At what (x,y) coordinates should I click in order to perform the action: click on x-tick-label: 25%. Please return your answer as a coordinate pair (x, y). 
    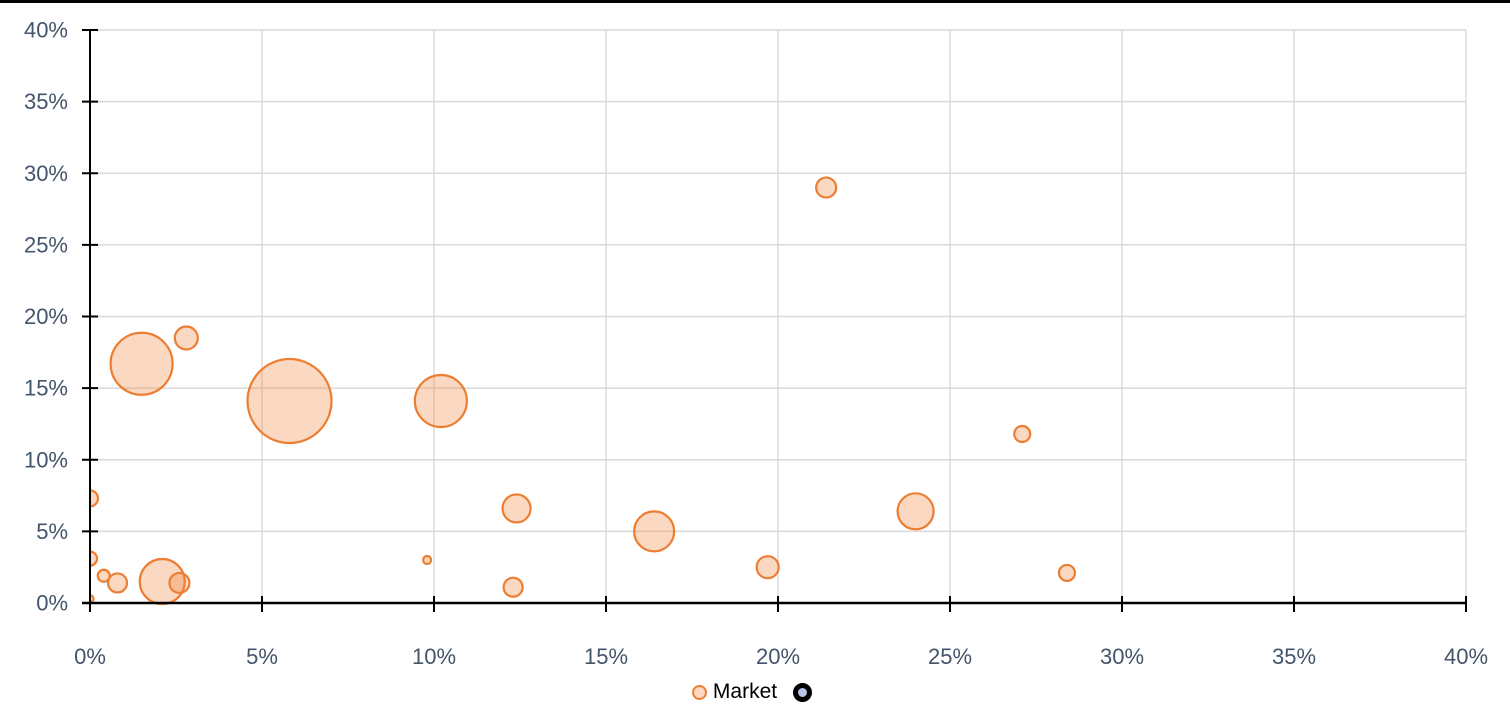
    Looking at the image, I should click on (950, 656).